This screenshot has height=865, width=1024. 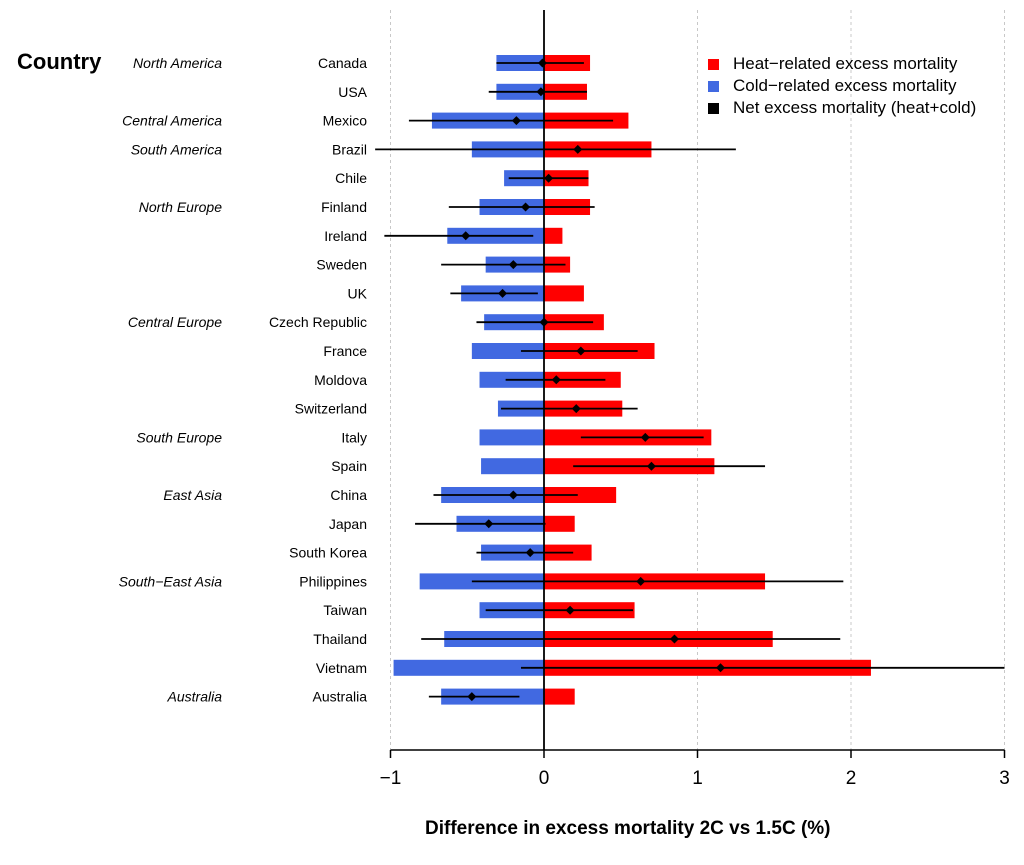 What do you see at coordinates (391, 778) in the screenshot?
I see `x-tick-label: −1` at bounding box center [391, 778].